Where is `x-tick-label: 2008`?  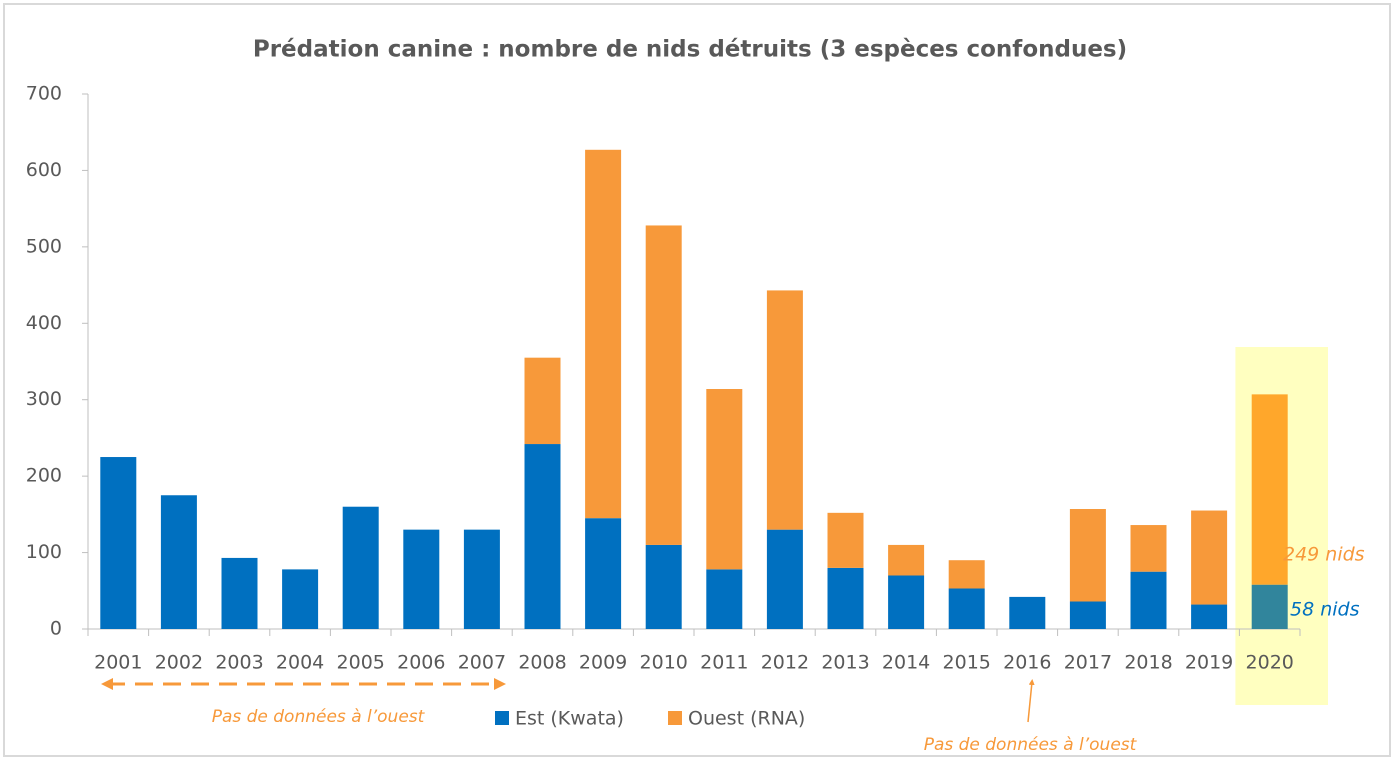 x-tick-label: 2008 is located at coordinates (542, 663).